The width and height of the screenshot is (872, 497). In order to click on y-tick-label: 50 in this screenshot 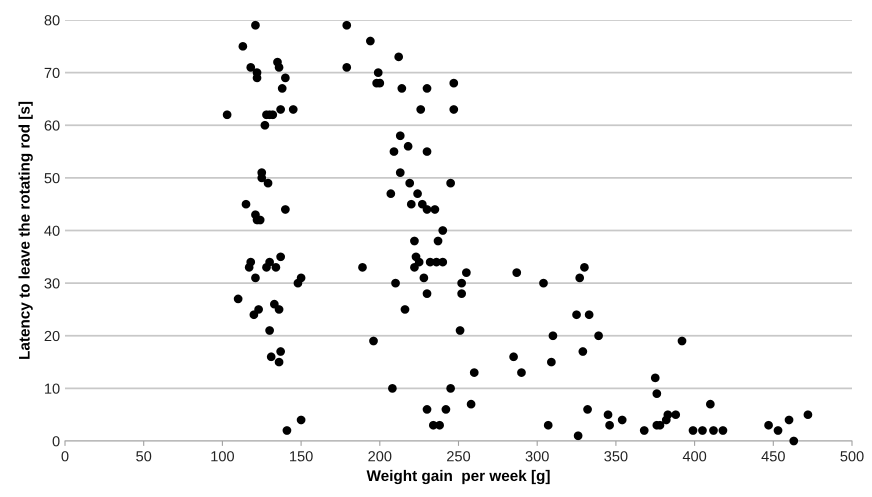, I will do `click(52, 178)`.